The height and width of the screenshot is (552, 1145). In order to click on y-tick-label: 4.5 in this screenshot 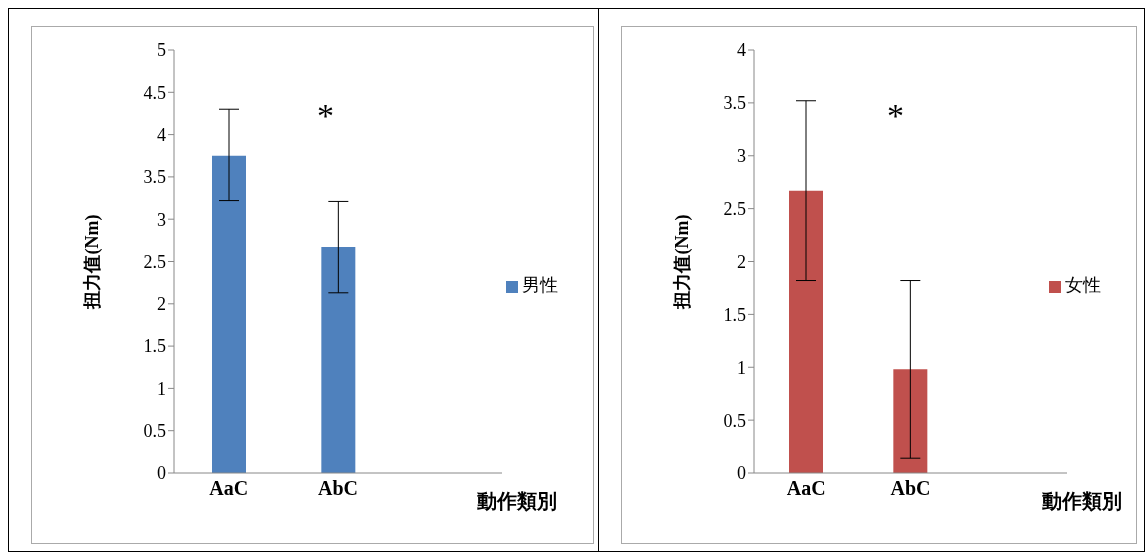, I will do `click(154, 92)`.